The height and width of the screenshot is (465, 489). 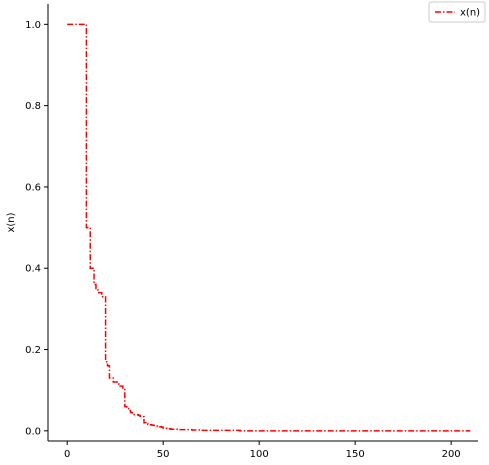 I want to click on x-tick-label: 0, so click(x=67, y=454).